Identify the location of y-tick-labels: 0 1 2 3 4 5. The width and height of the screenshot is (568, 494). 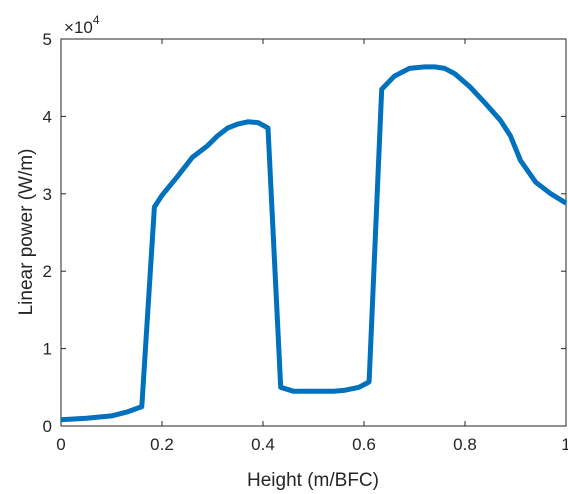
(47, 233).